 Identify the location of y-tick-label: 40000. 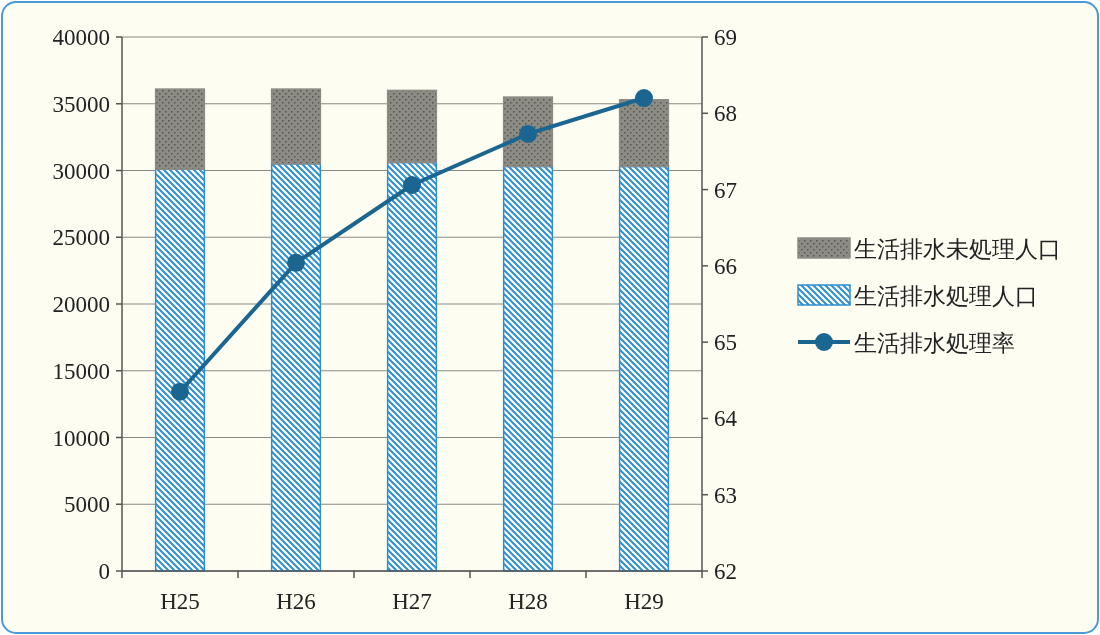
(81, 37).